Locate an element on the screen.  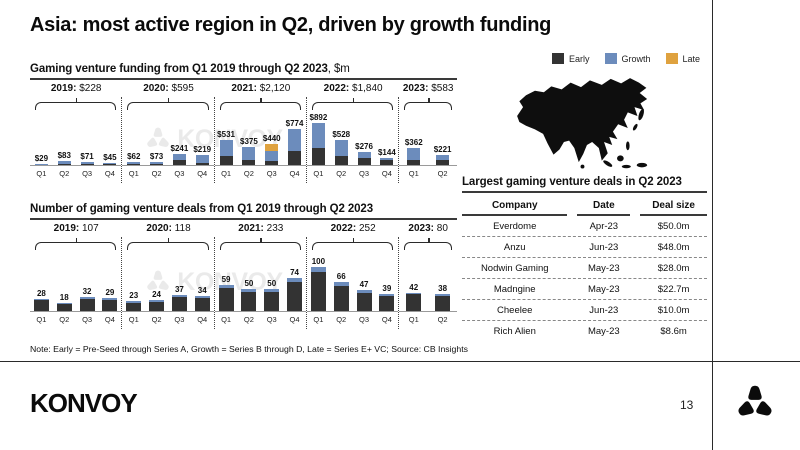
bar-slot-Q3-2019: 32 is located at coordinates (87, 299).